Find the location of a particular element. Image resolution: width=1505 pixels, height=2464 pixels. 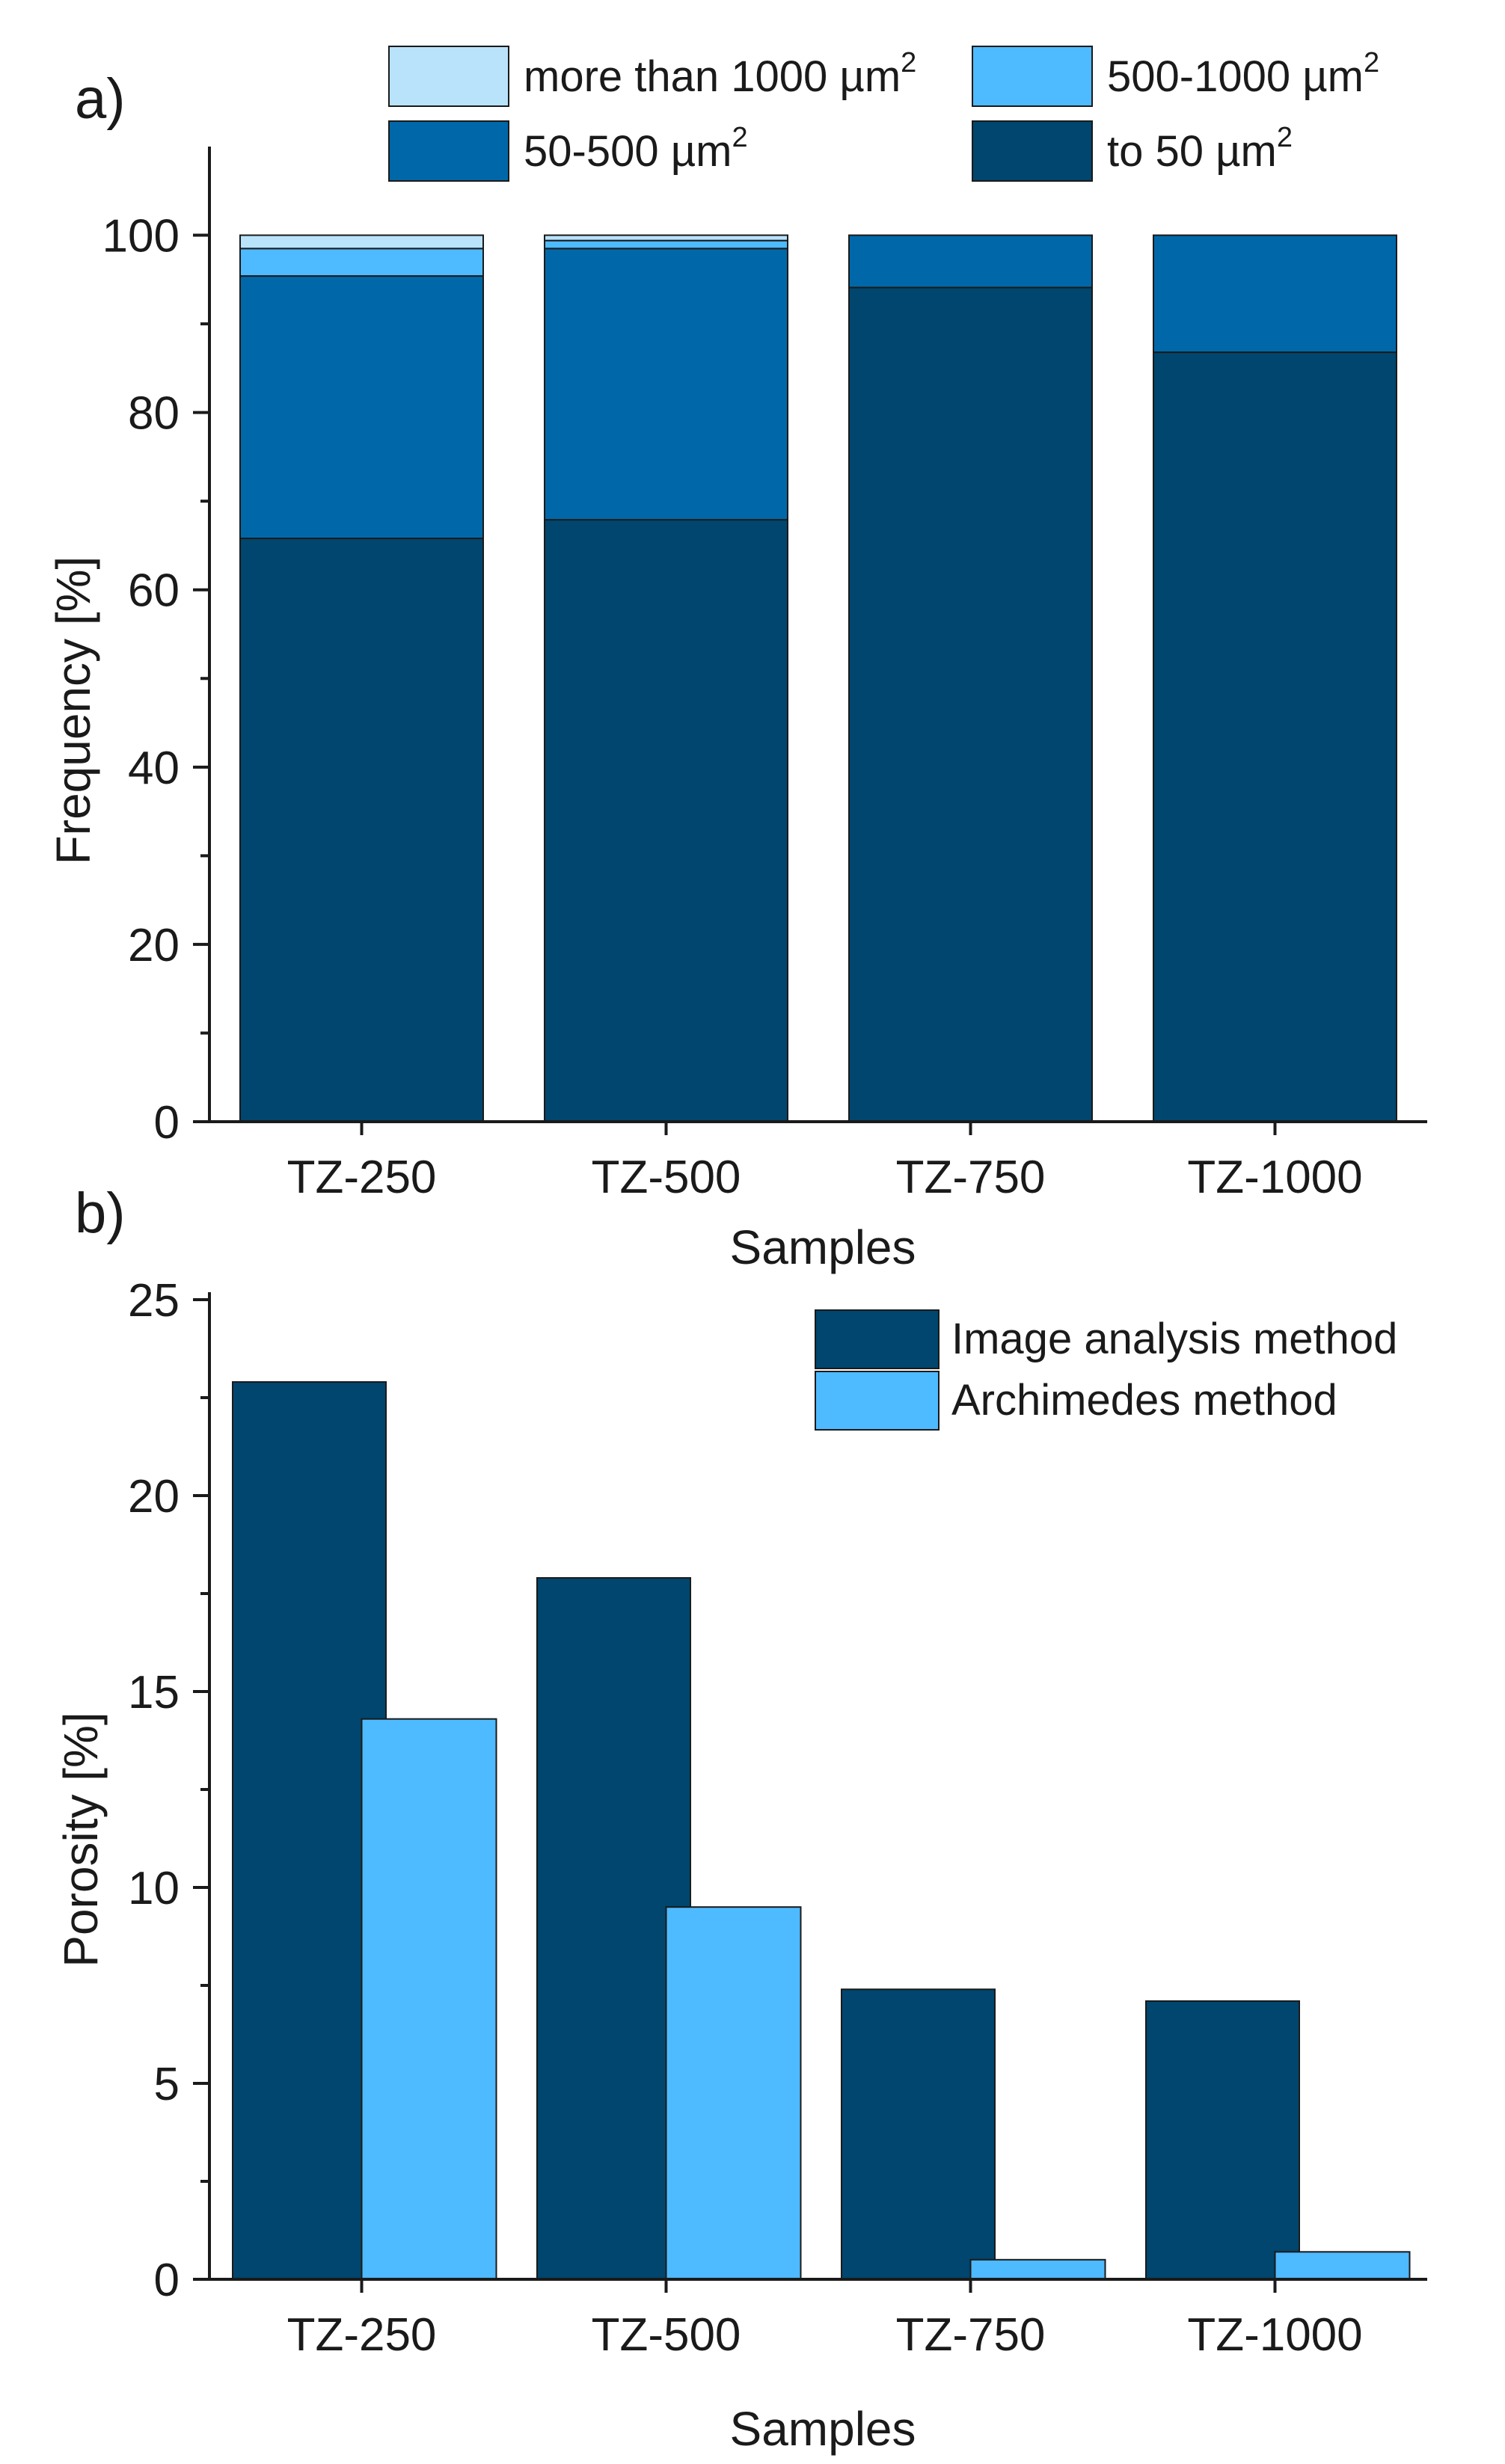

y-tick-label: 40 is located at coordinates (154, 768).